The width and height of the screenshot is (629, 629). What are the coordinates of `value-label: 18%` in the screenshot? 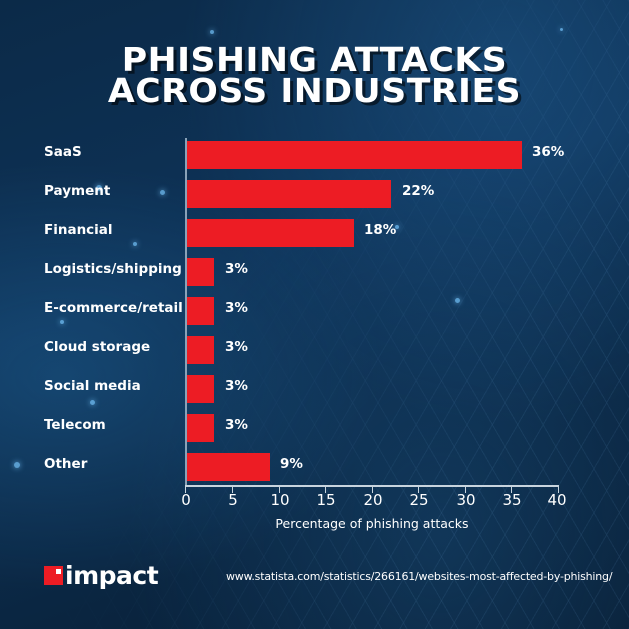 It's located at (380, 230).